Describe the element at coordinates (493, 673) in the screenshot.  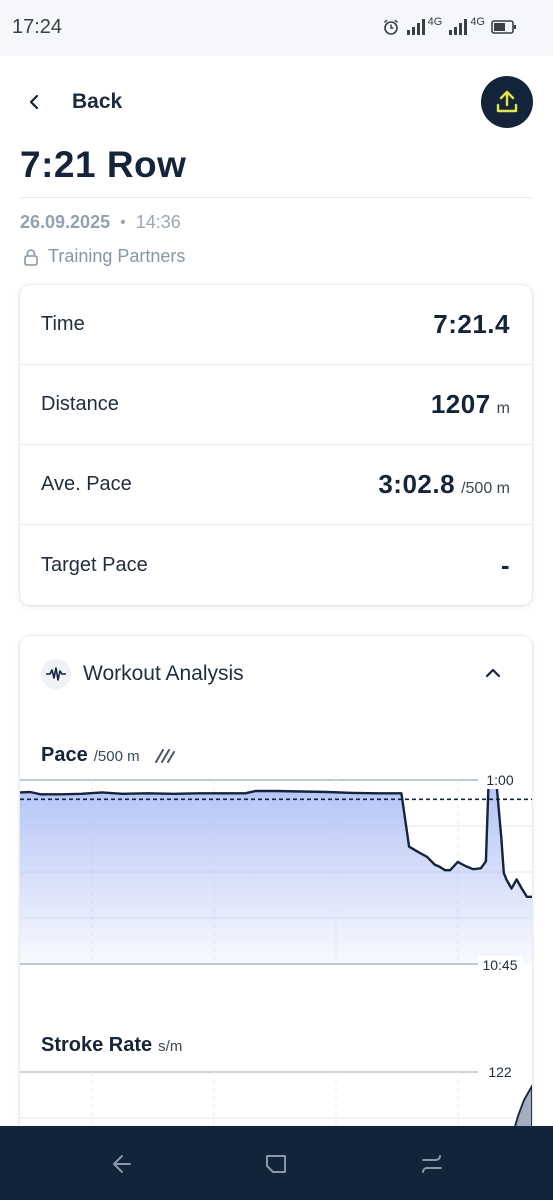
I see `chevron-up-icon` at that location.